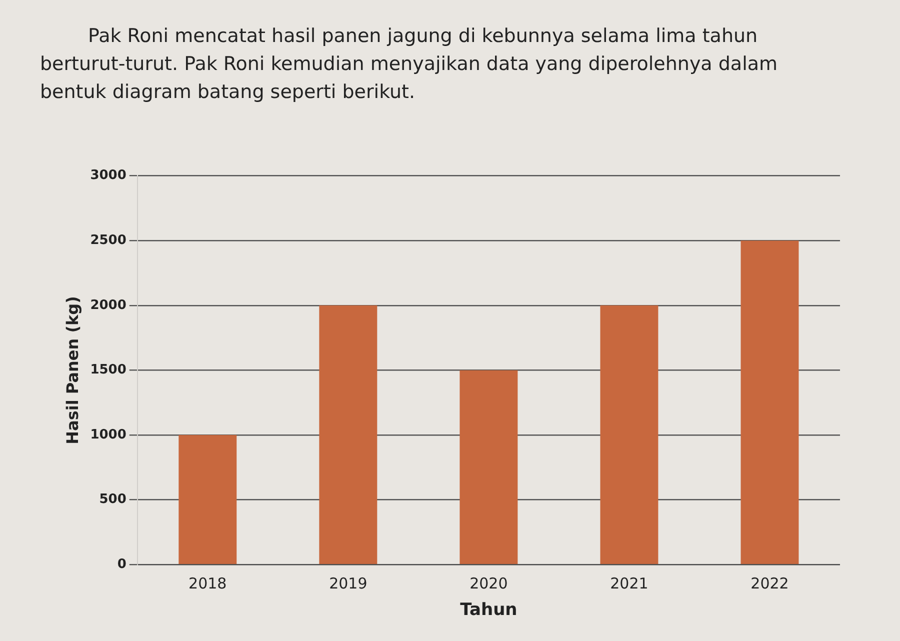 The height and width of the screenshot is (641, 900). I want to click on y-tick-label: 1000, so click(108, 434).